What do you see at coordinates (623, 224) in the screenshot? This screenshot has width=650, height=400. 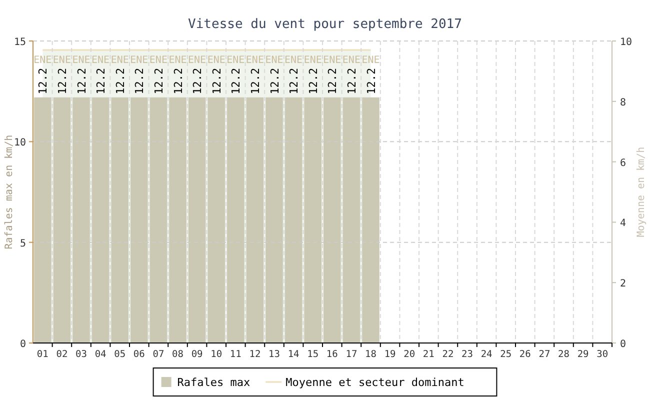 I see `y2-tick-label: 4` at bounding box center [623, 224].